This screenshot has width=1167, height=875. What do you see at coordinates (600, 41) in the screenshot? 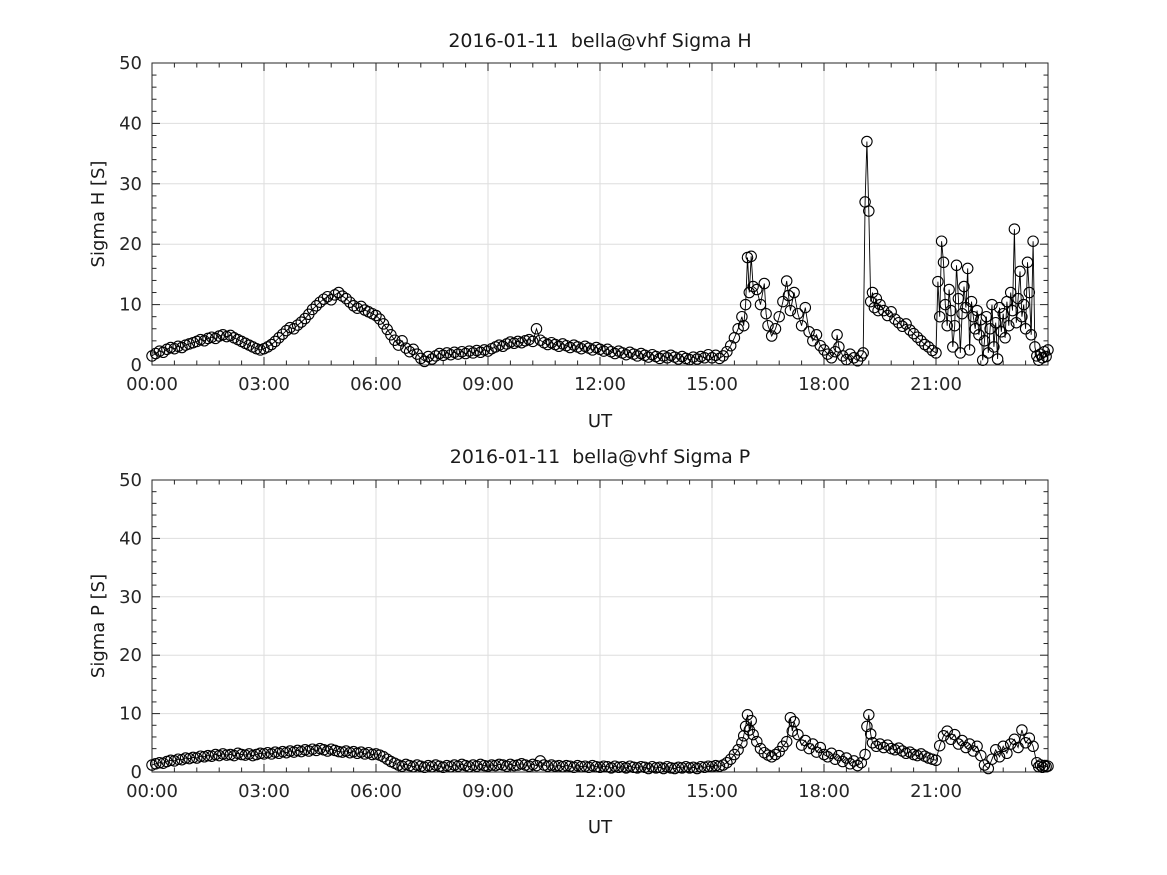
I see `sigma-h-title: 2016-01-11 bella@vhf Sigma H` at bounding box center [600, 41].